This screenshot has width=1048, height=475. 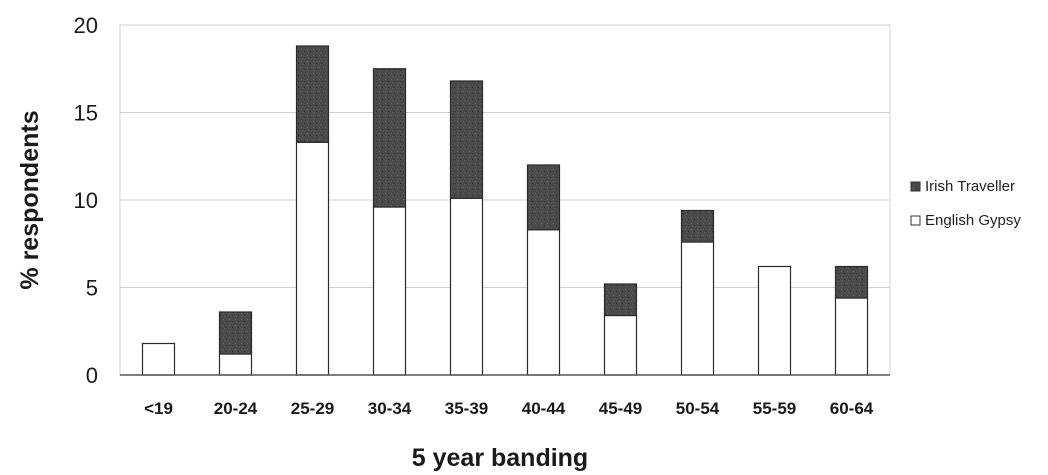 What do you see at coordinates (620, 408) in the screenshot?
I see `x-tick-label: 45-49` at bounding box center [620, 408].